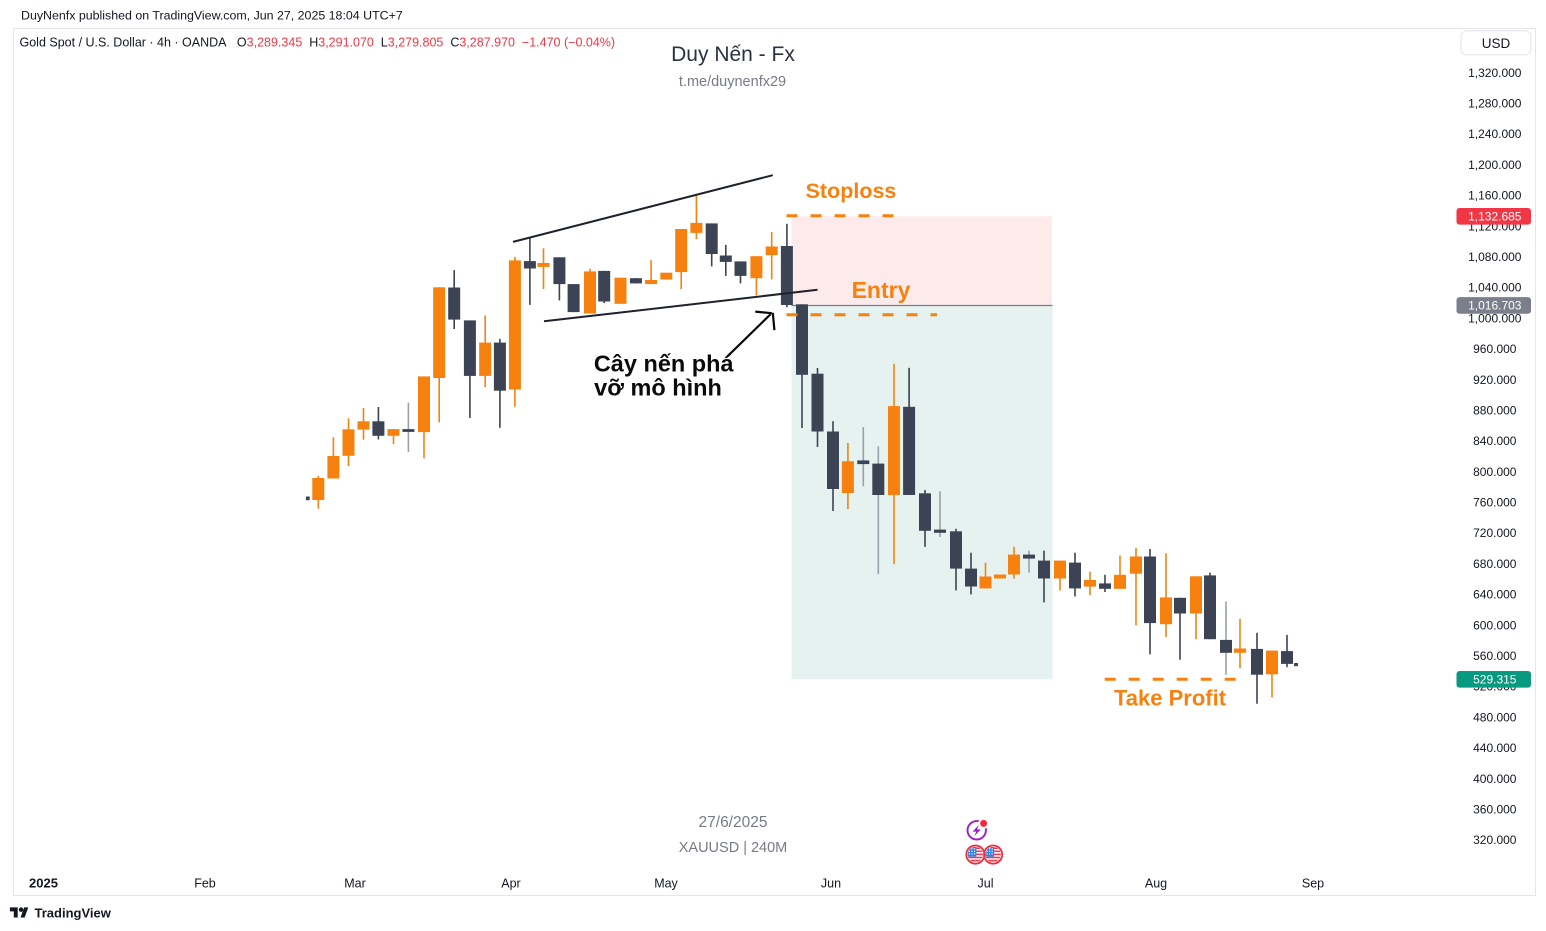 This screenshot has height=931, width=1546. I want to click on svg-text: 1,160.000, so click(1495, 196).